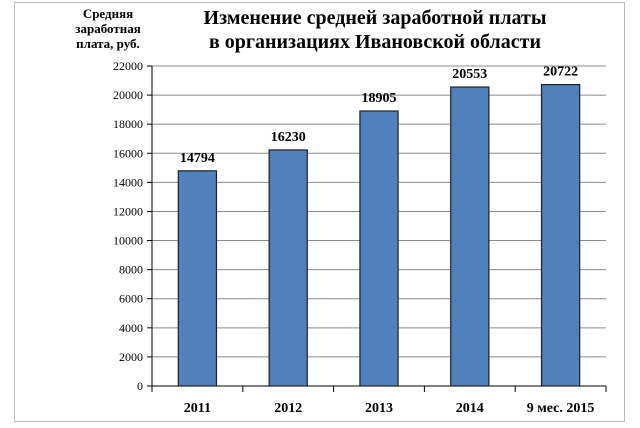  What do you see at coordinates (131, 299) in the screenshot?
I see `y-tick-label: 6000` at bounding box center [131, 299].